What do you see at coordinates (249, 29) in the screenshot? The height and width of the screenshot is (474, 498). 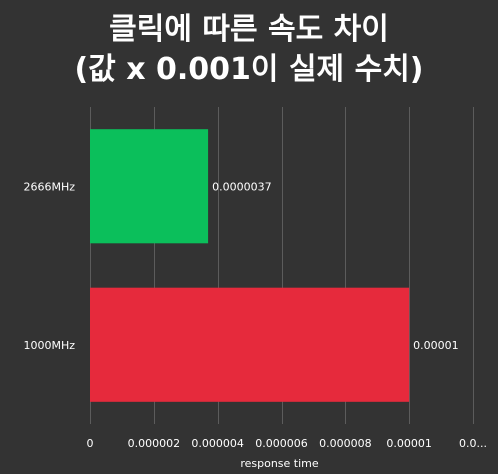 I see `chart-title-line-1: 클릭에 따른 속도 차이` at bounding box center [249, 29].